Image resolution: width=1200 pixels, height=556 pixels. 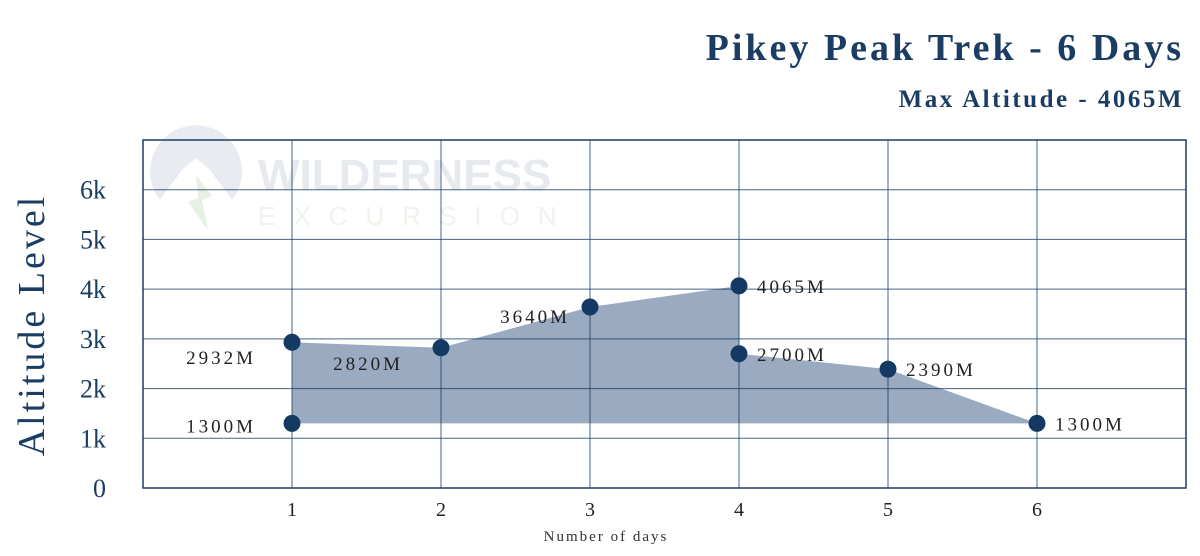 What do you see at coordinates (93, 190) in the screenshot?
I see `y-tick-label: 6k` at bounding box center [93, 190].